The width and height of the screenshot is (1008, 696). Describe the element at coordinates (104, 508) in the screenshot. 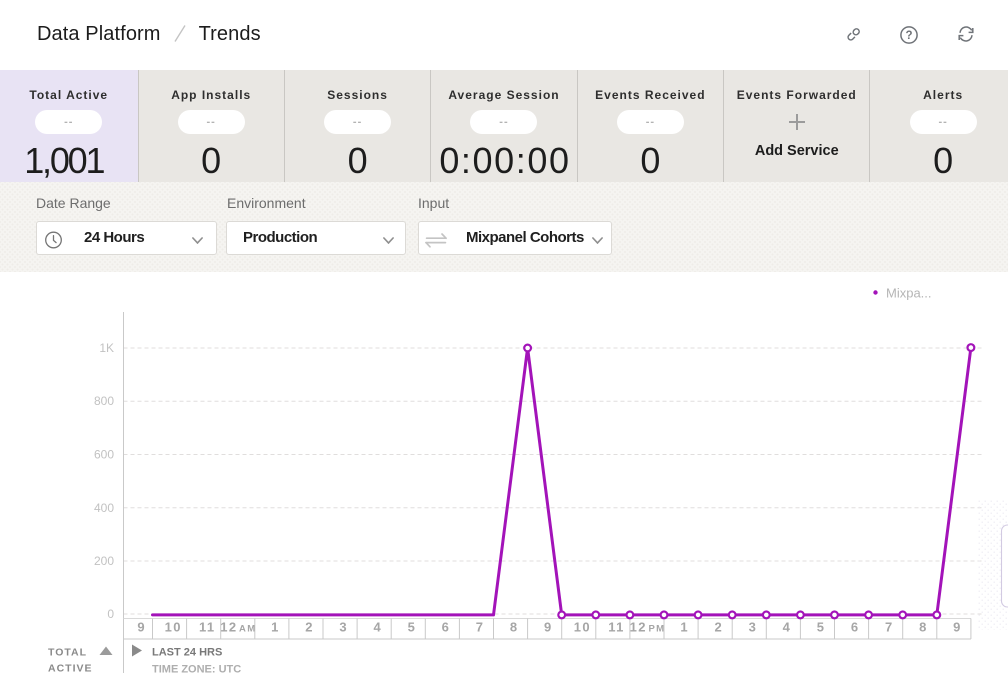

I see `svg-text: 400` at that location.